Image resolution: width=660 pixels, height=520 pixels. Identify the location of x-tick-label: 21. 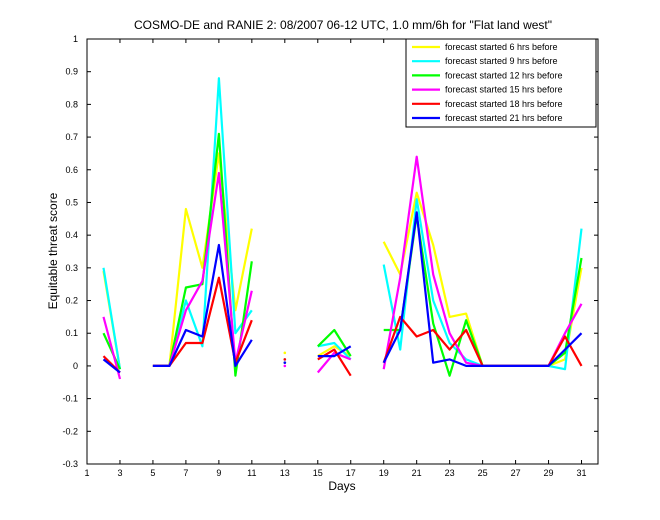
(417, 473).